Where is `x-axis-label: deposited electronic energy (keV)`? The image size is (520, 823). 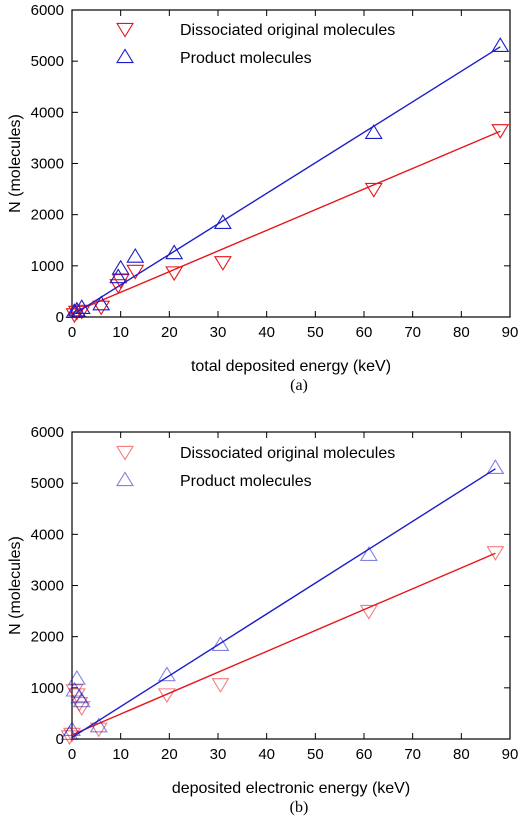
x-axis-label: deposited electronic energy (keV) is located at coordinates (291, 788).